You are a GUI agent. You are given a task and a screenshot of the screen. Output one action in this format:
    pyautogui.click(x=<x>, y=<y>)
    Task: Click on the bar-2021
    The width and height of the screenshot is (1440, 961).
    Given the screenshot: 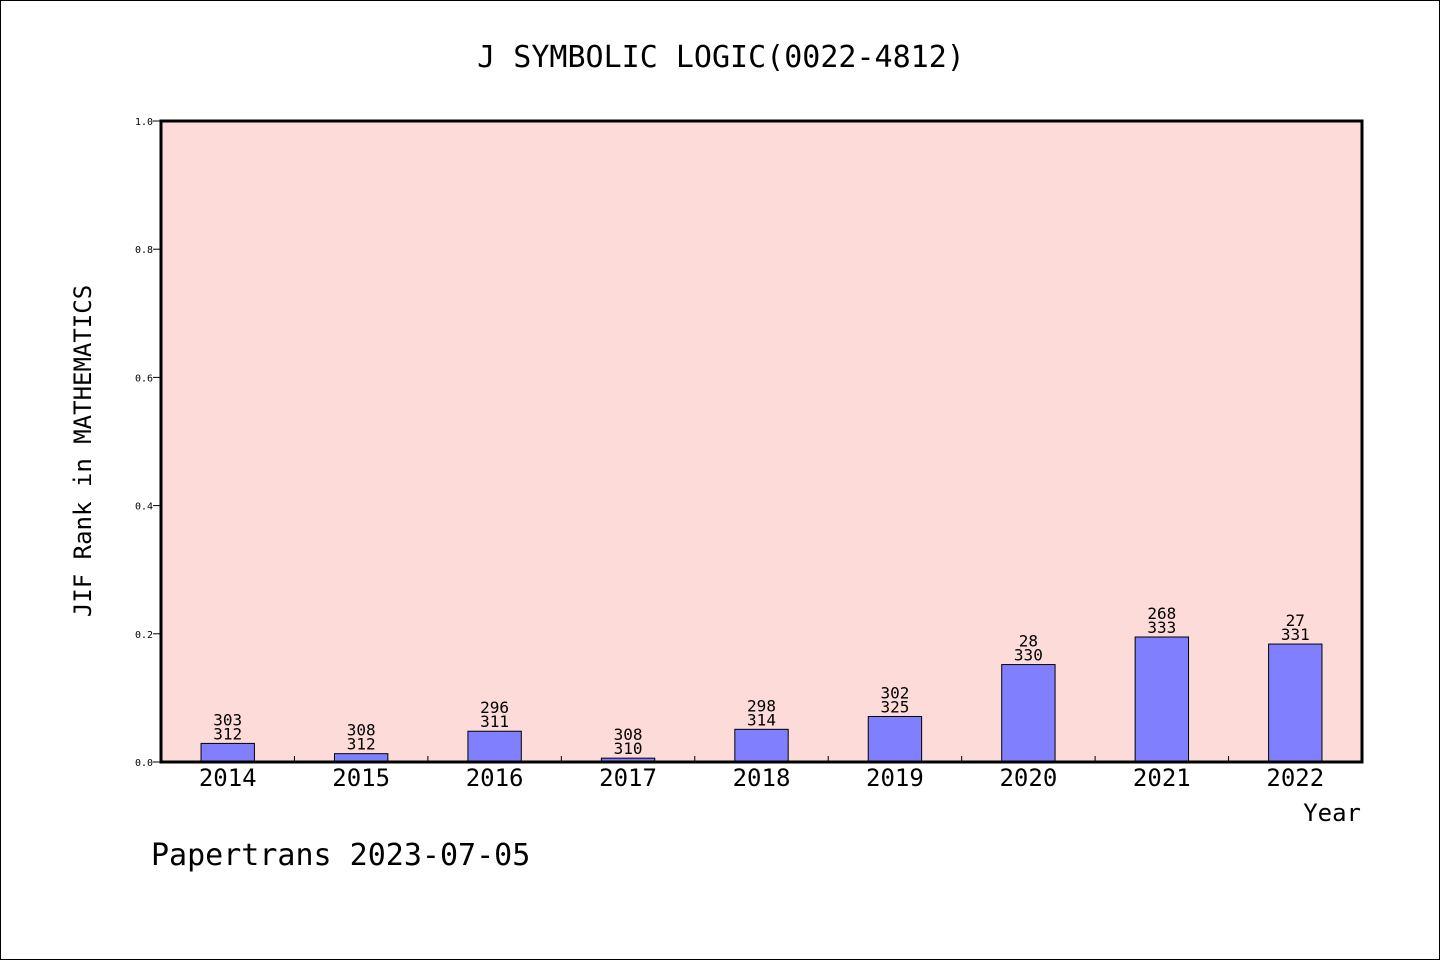 What is the action you would take?
    pyautogui.click(x=1162, y=699)
    